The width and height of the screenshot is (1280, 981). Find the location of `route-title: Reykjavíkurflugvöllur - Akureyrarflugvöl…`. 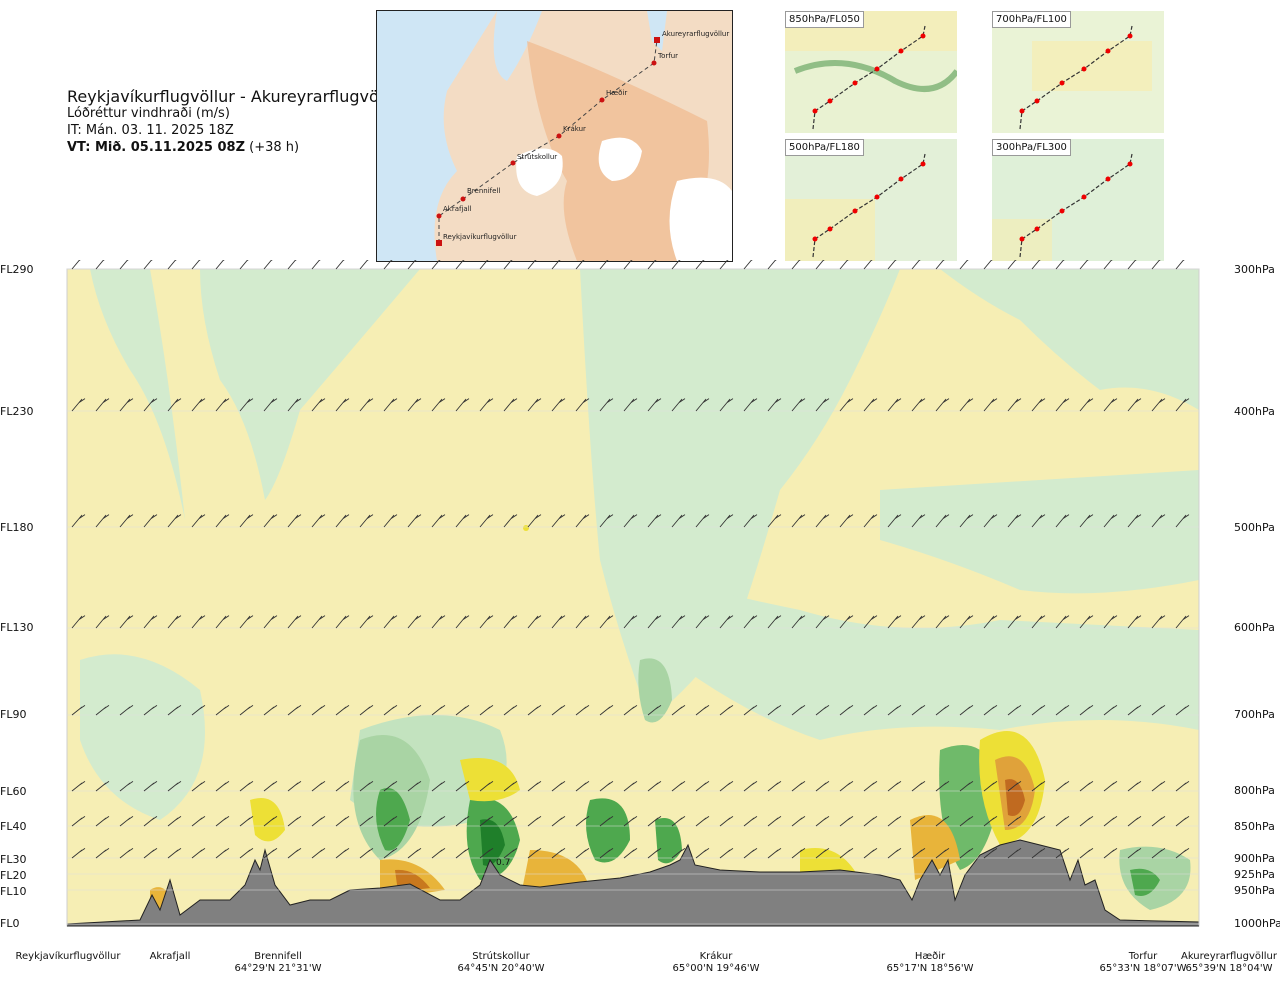

route-title: Reykjavíkurflugvöllur - Akureyrarflugvöl… is located at coordinates (236, 96).